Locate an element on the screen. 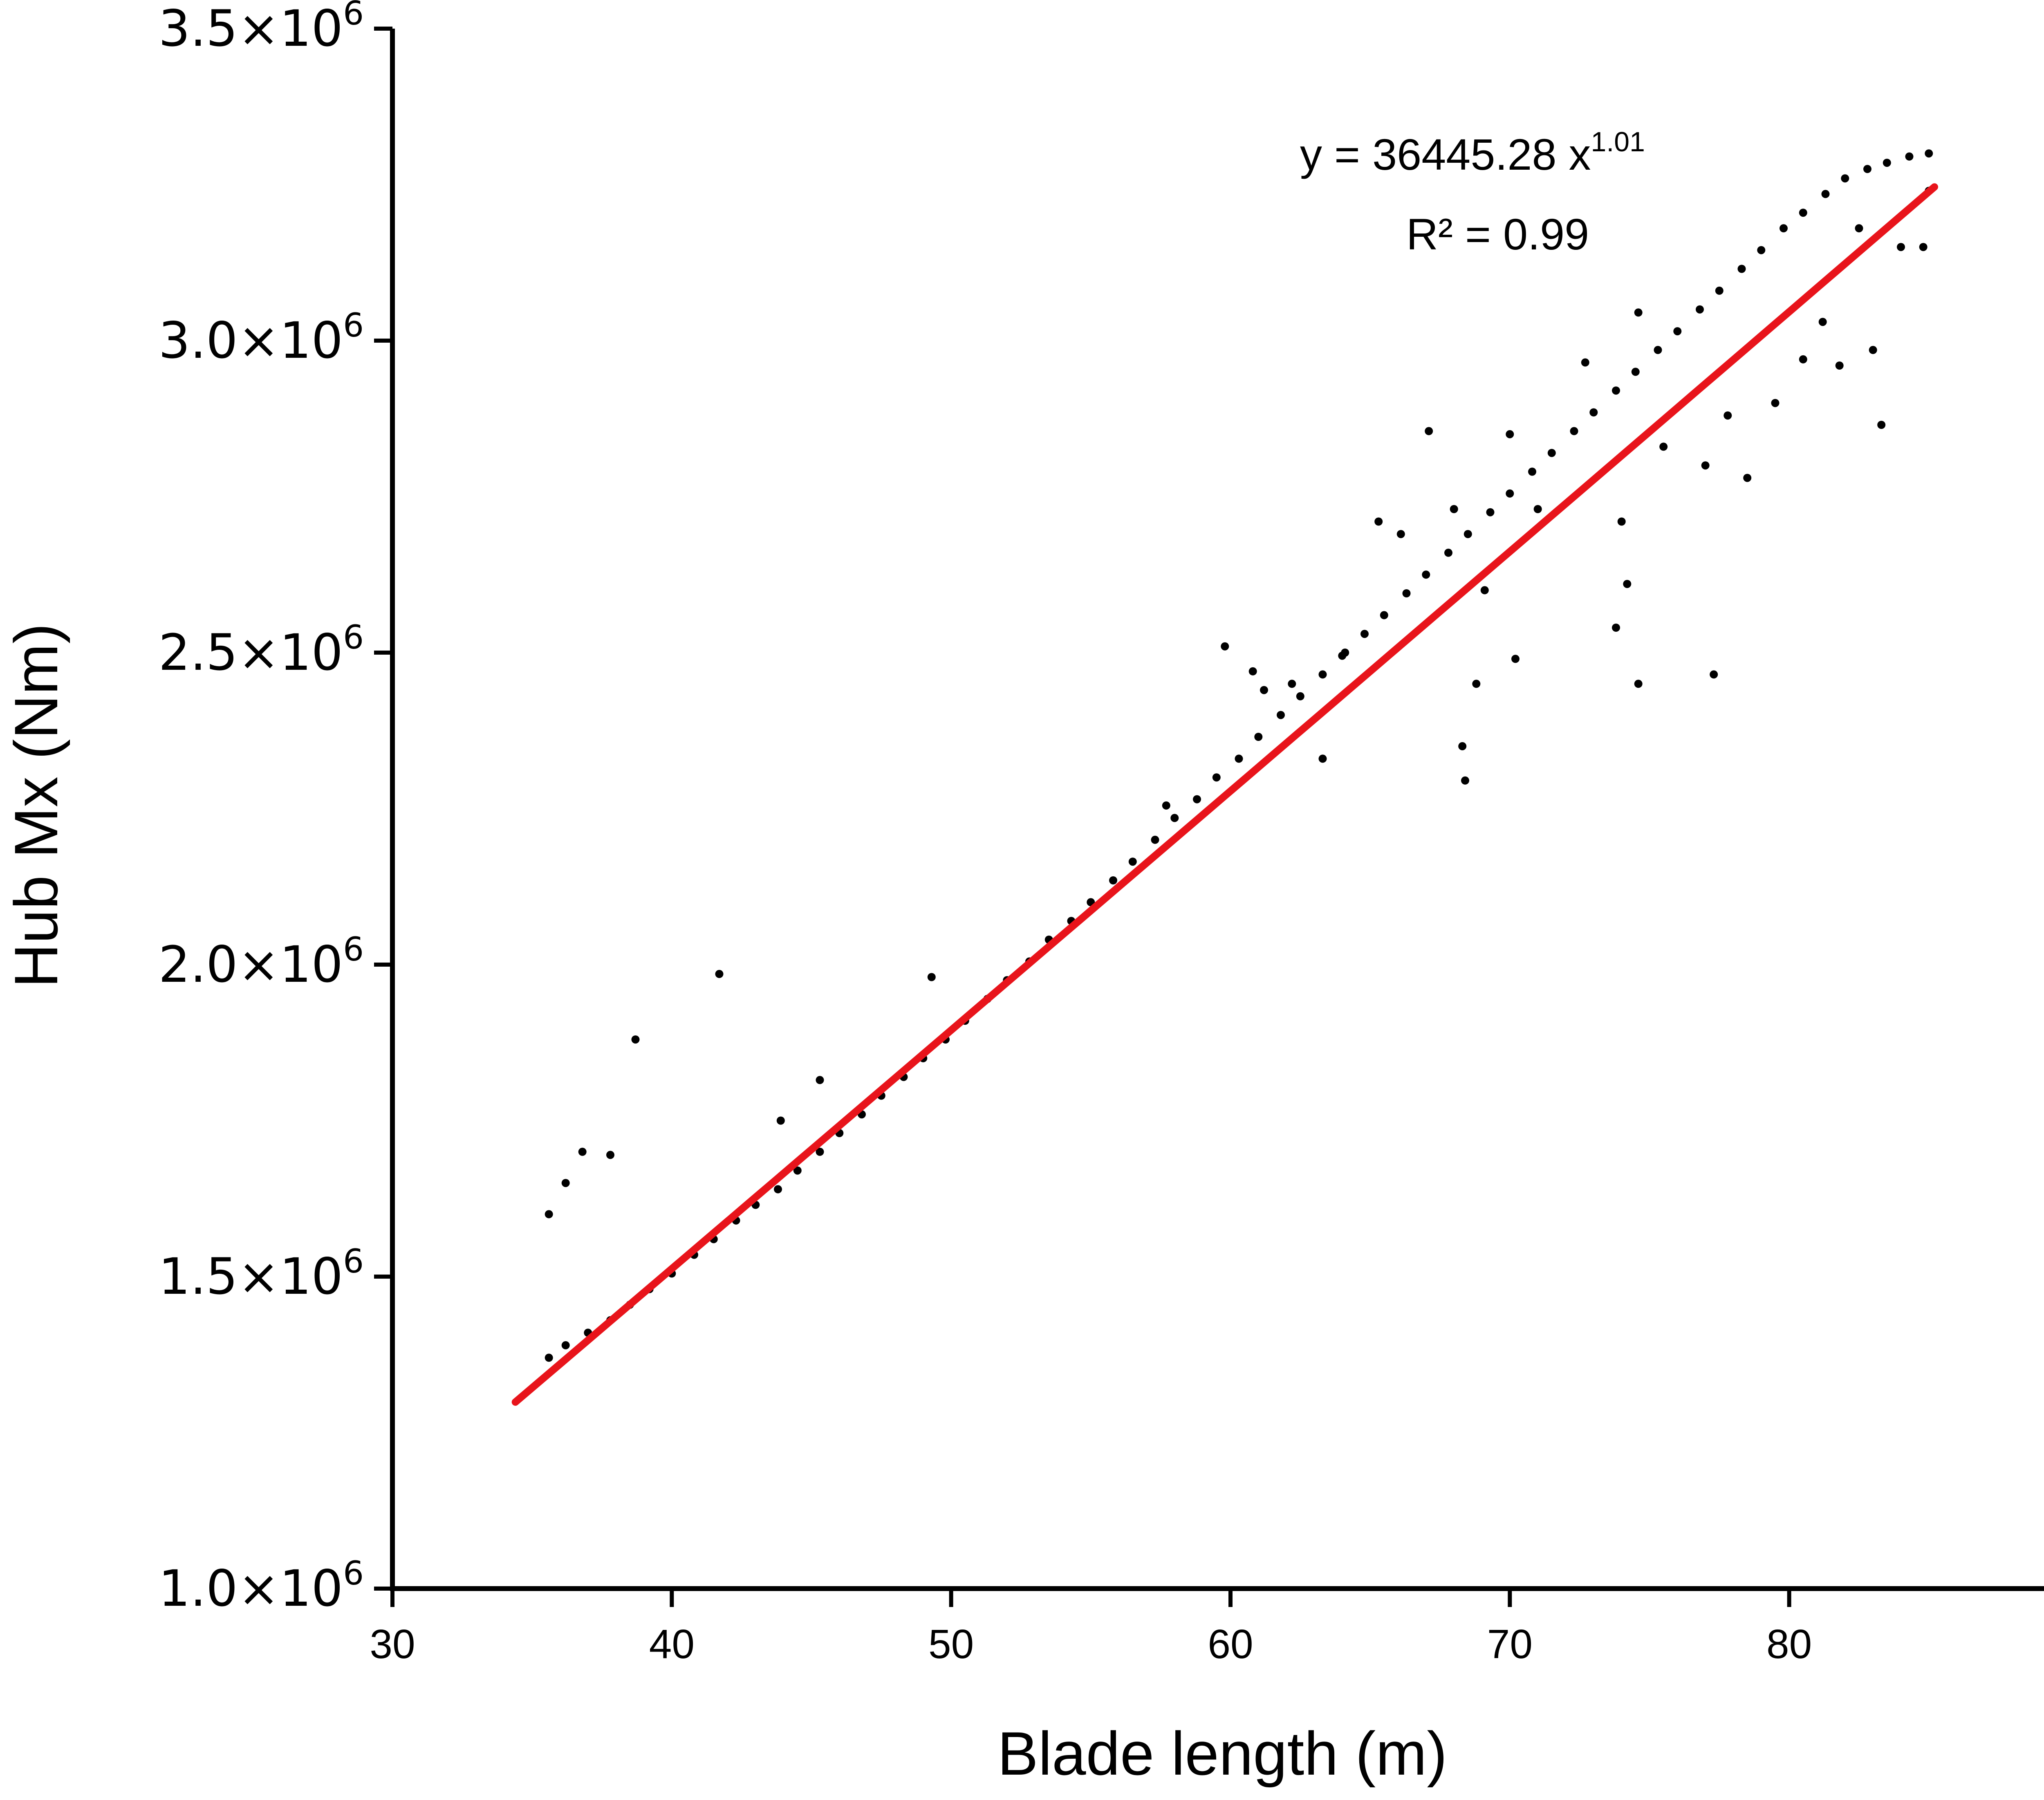 The width and height of the screenshot is (2044, 1800). y-tick-label: 3.5×106 is located at coordinates (261, 29).